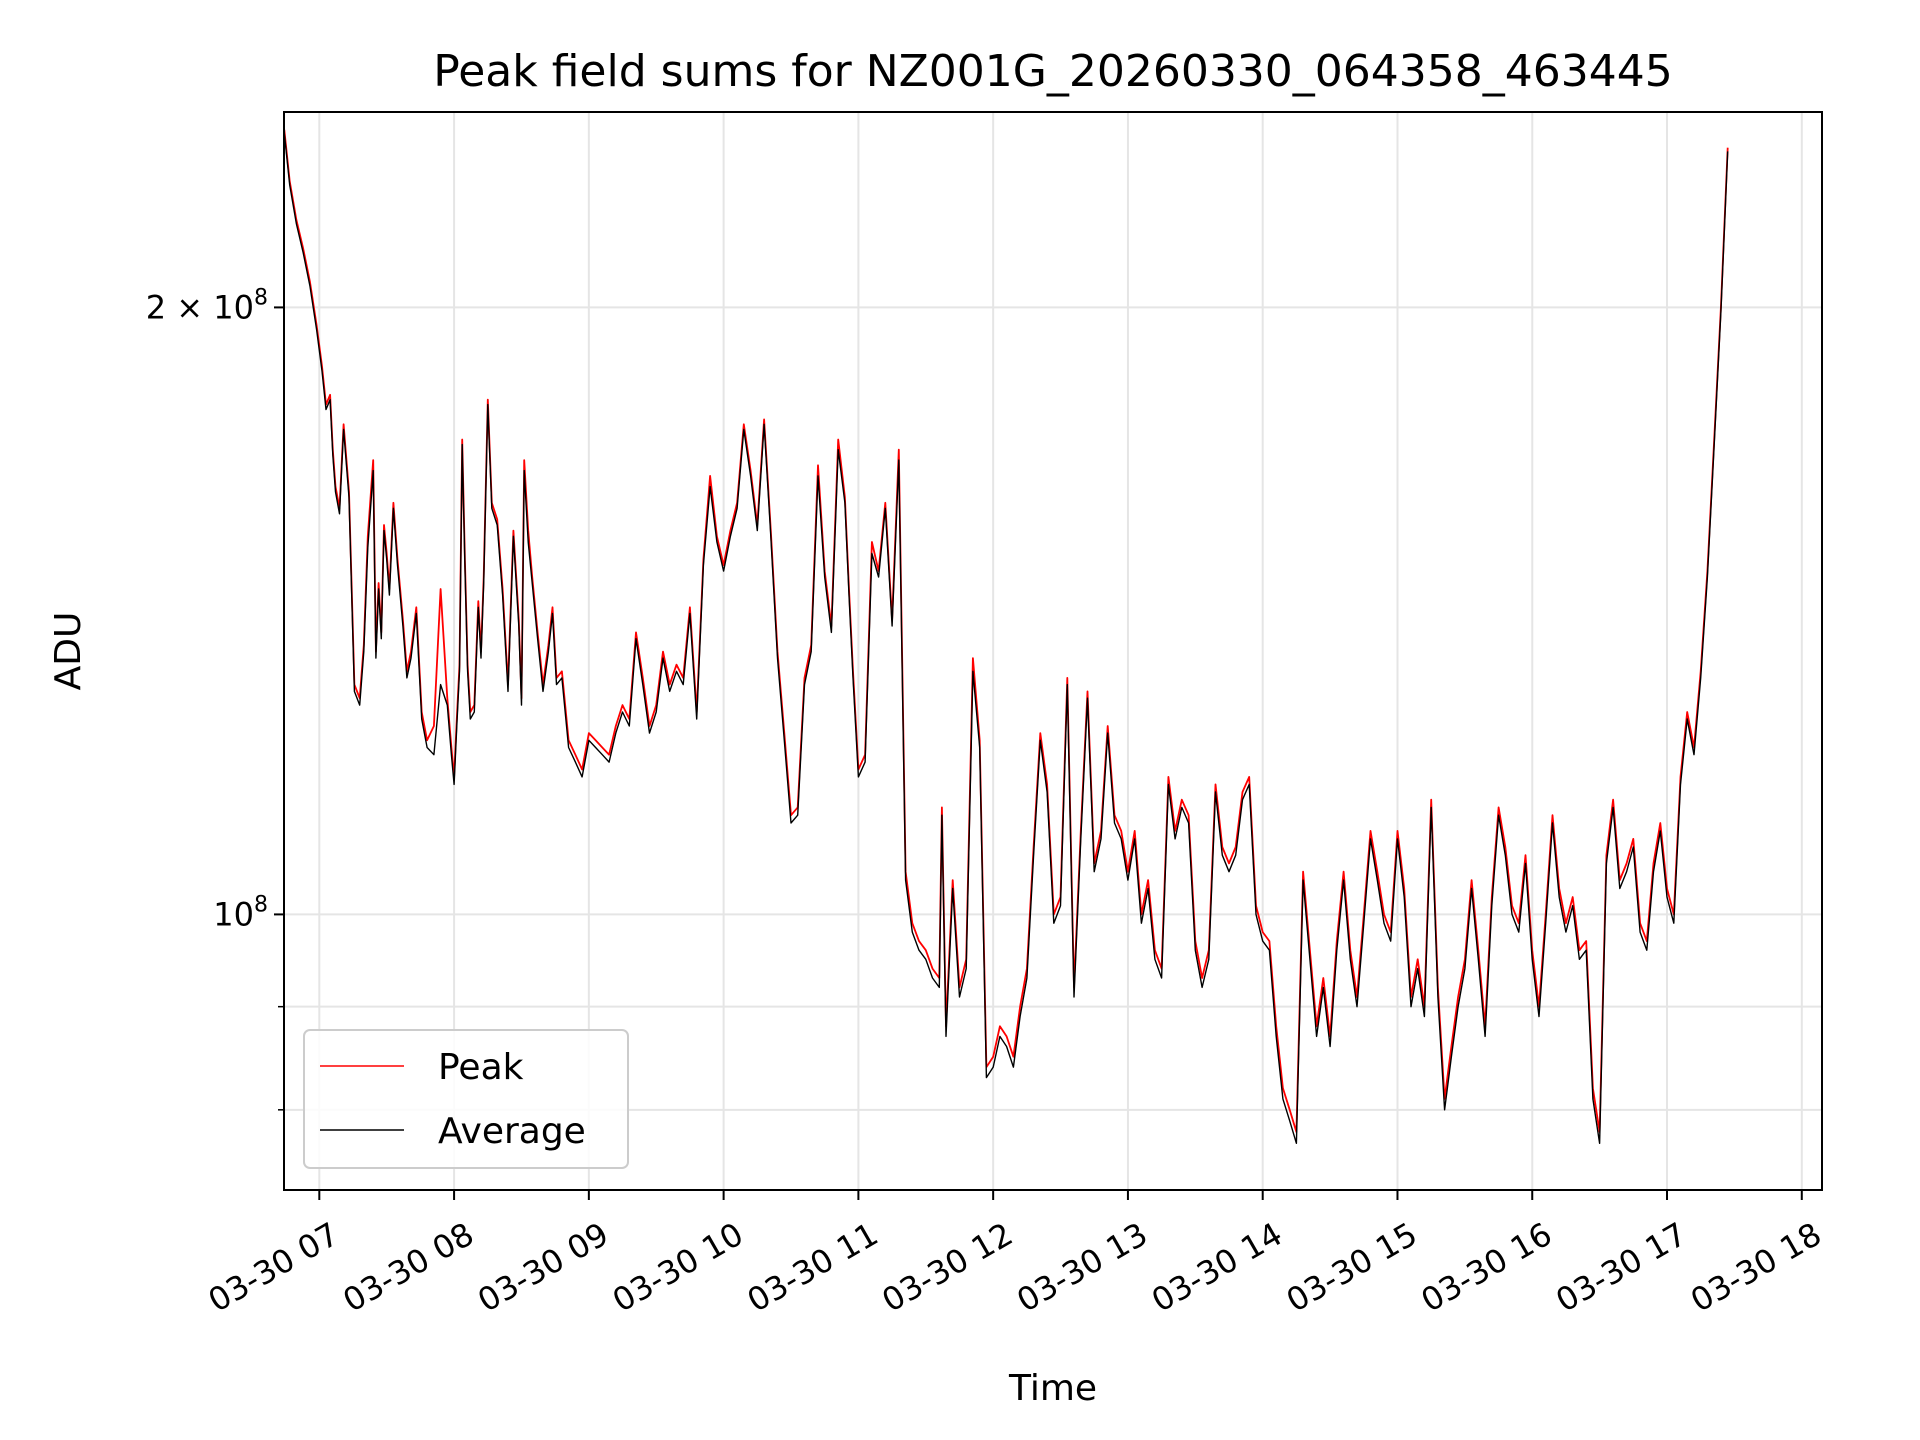  Describe the element at coordinates (207, 305) in the screenshot. I see `y-tick-label: 2 × 108` at that location.